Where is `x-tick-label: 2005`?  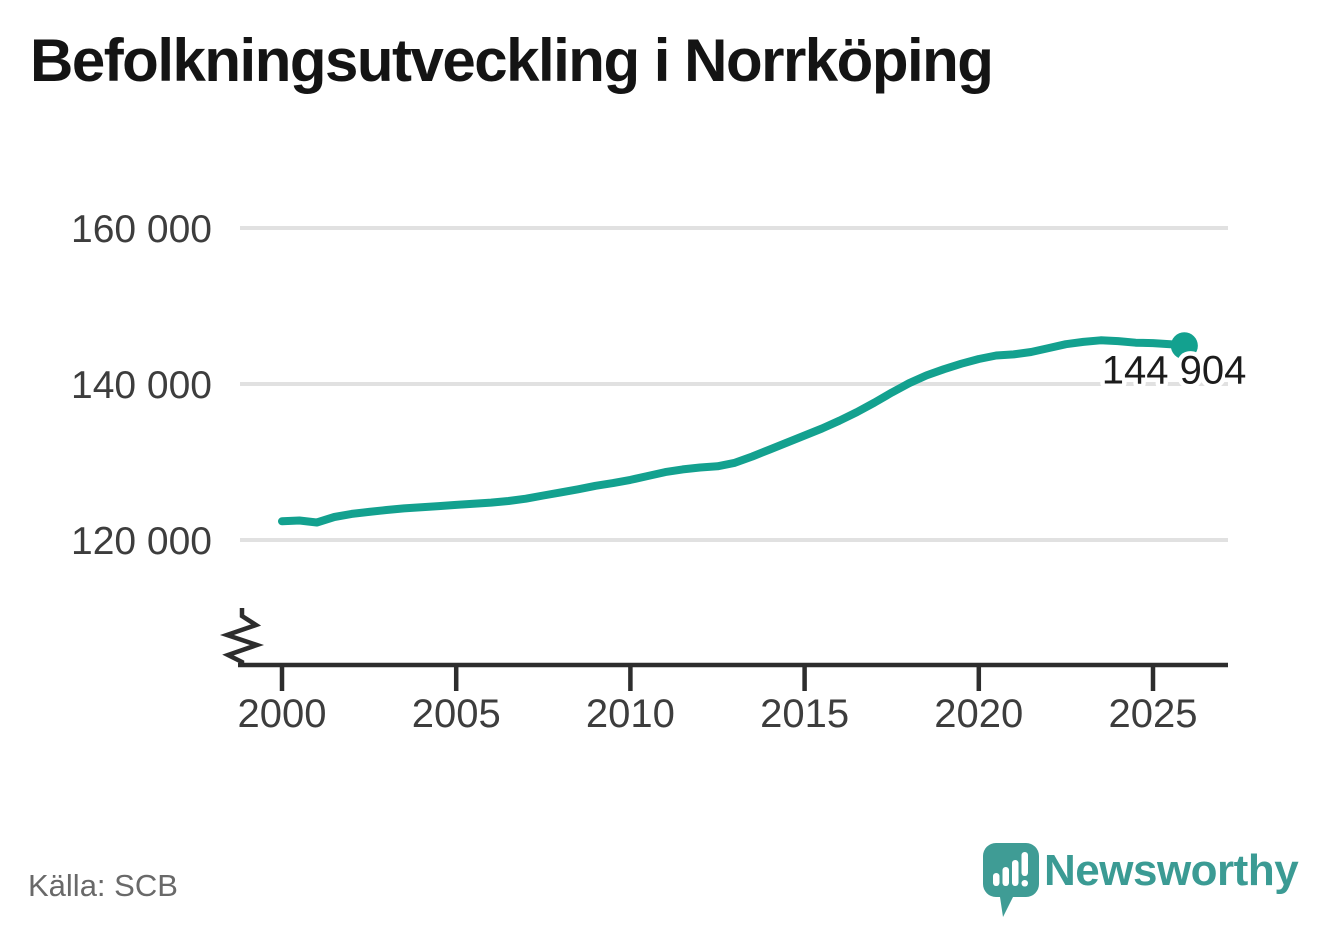 x-tick-label: 2005 is located at coordinates (456, 714).